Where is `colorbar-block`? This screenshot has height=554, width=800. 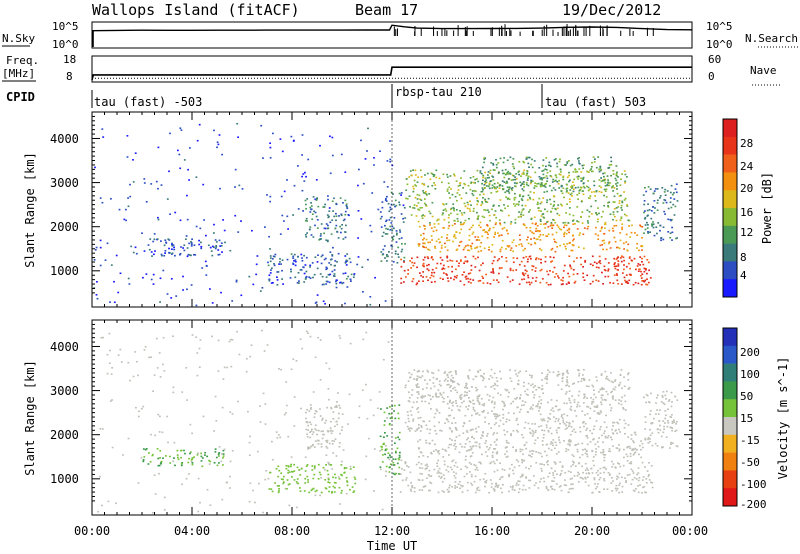
colorbar-block is located at coordinates (730, 390).